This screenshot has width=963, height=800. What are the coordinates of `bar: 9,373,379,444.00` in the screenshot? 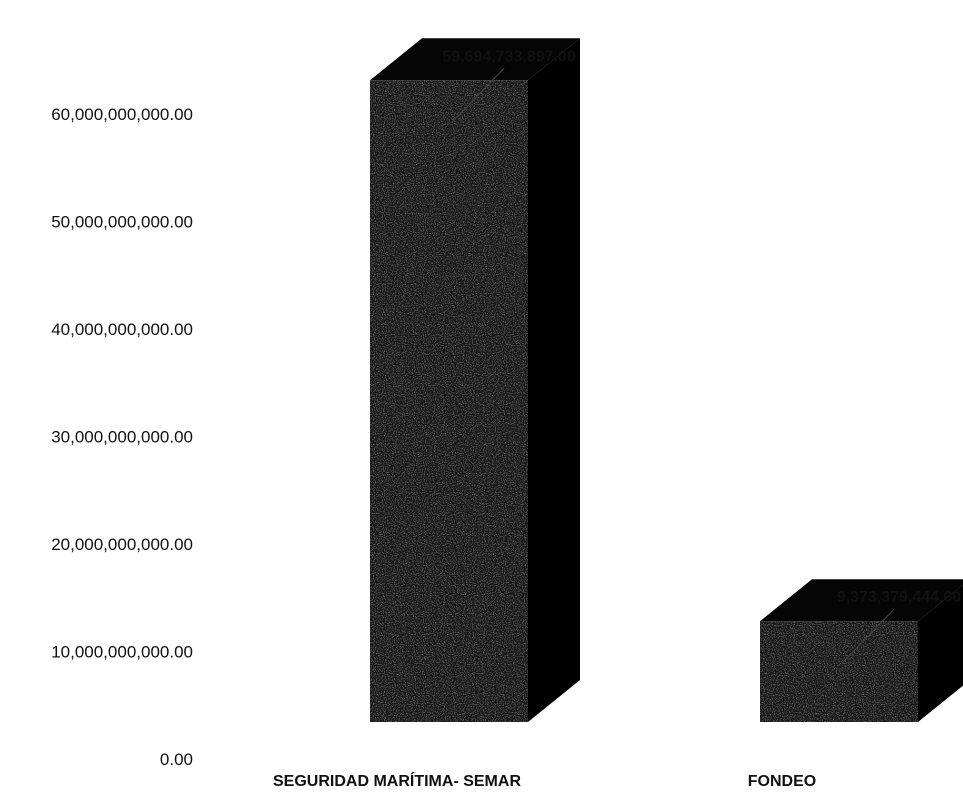 It's located at (861, 650).